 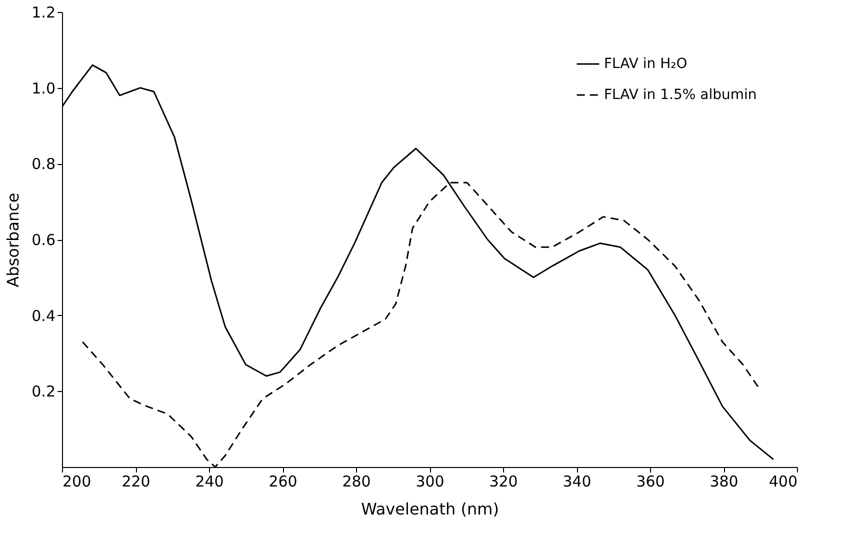 What do you see at coordinates (577, 481) in the screenshot?
I see `x-tick-label: 340` at bounding box center [577, 481].